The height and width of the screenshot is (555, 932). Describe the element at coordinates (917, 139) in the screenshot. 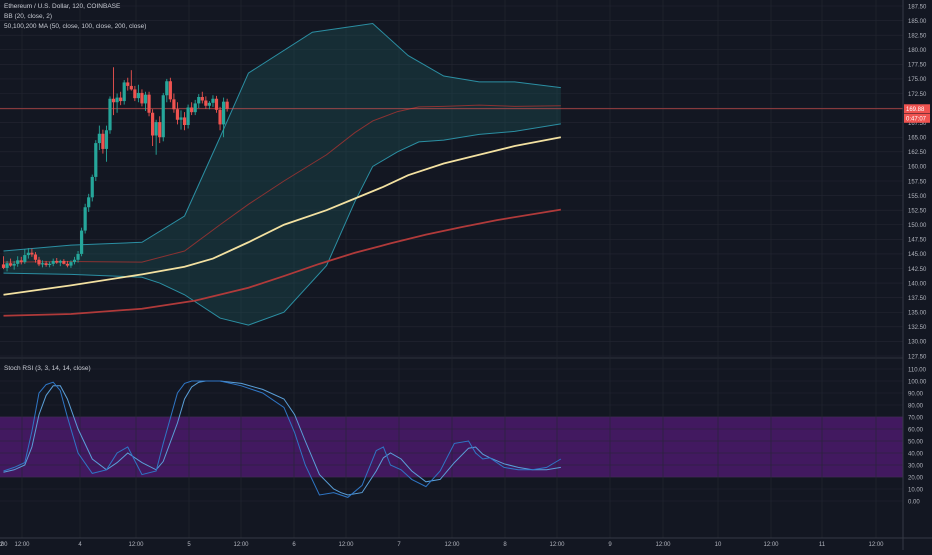

I see `price-tick-label: 165.00` at that location.